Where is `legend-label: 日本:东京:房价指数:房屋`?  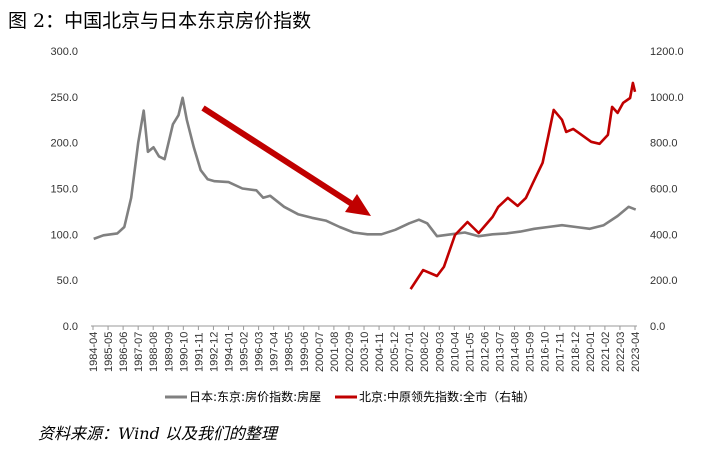
legend-label: 日本:东京:房价指数:房屋 is located at coordinates (255, 396).